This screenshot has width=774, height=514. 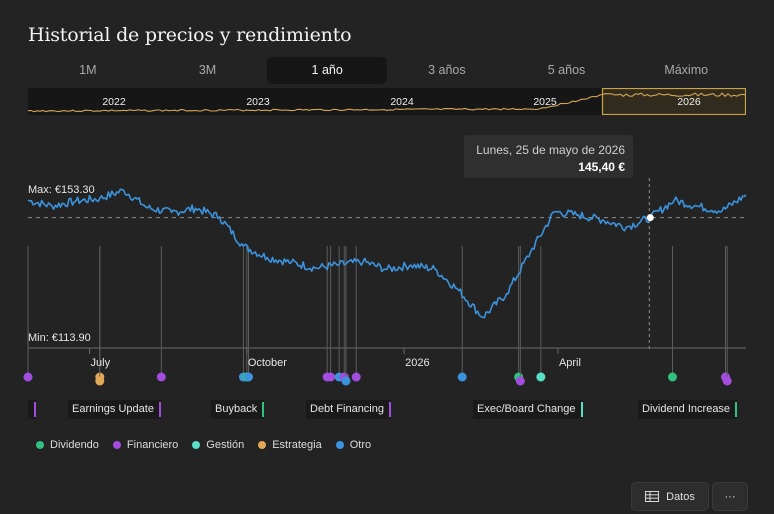 I want to click on legend-otro: Otro, so click(x=353, y=445).